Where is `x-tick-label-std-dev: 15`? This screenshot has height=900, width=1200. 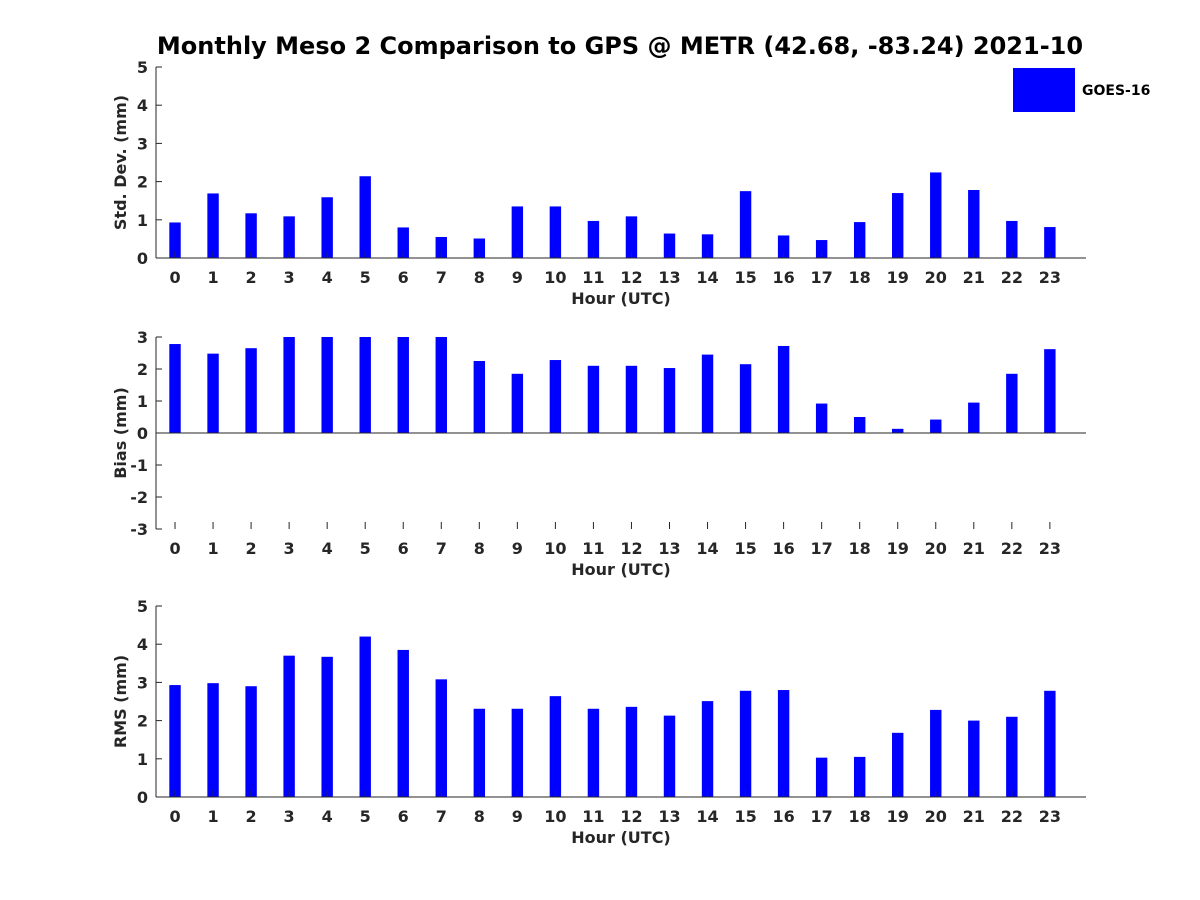 x-tick-label-std-dev: 15 is located at coordinates (745, 277).